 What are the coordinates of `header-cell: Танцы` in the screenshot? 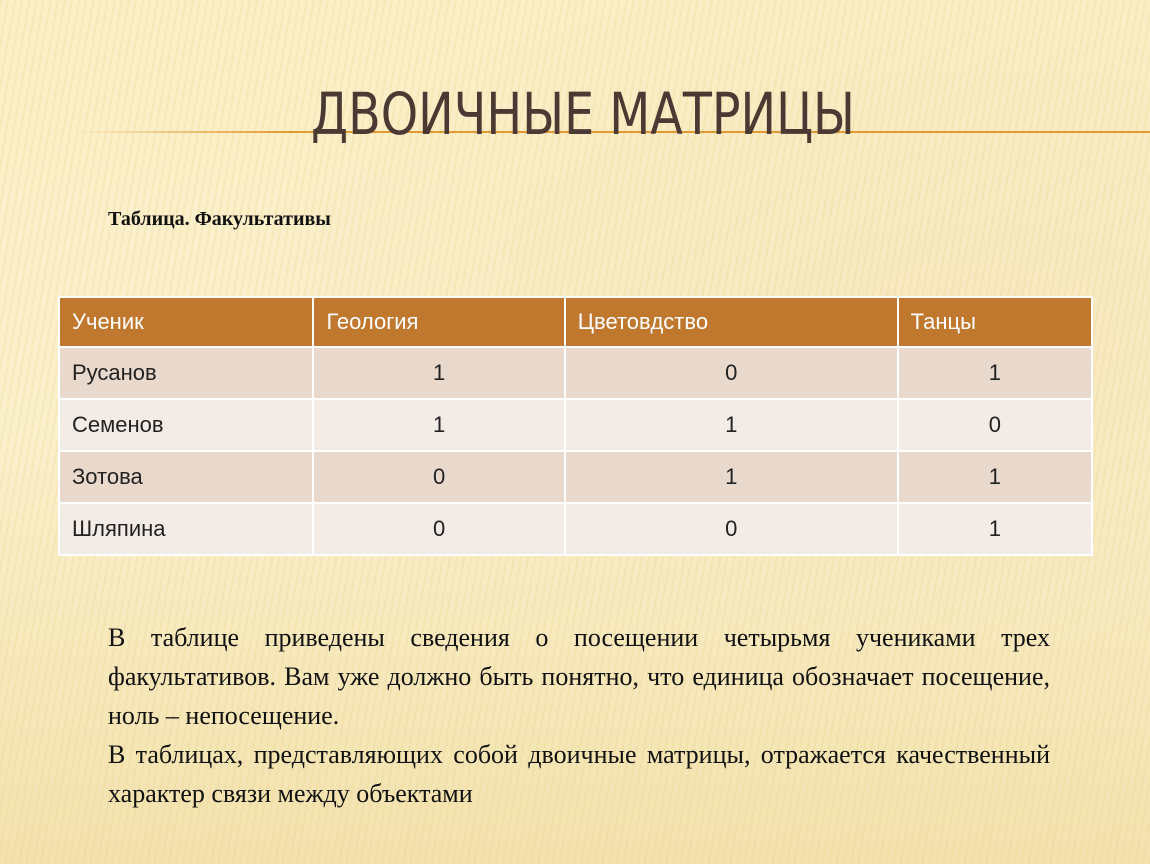 It's located at (995, 322).